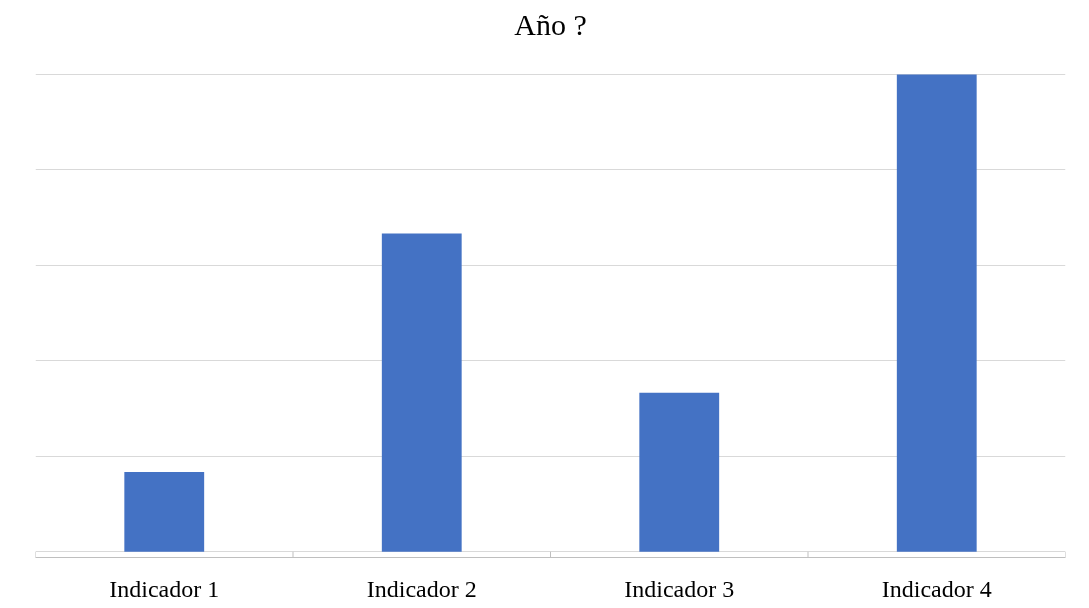  Describe the element at coordinates (164, 588) in the screenshot. I see `x-tick-label: Indicador 1` at that location.